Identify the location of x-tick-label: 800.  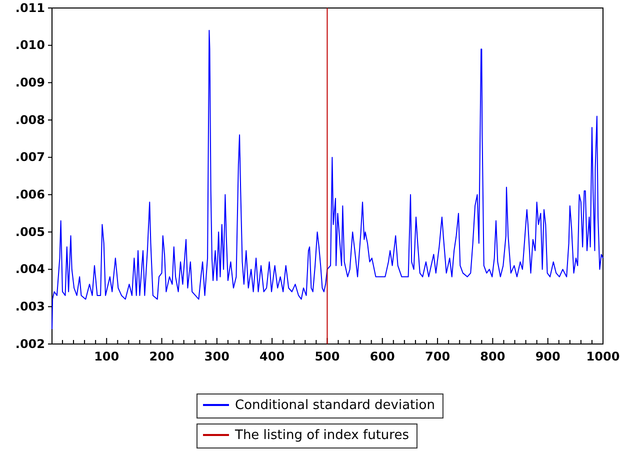
(493, 357).